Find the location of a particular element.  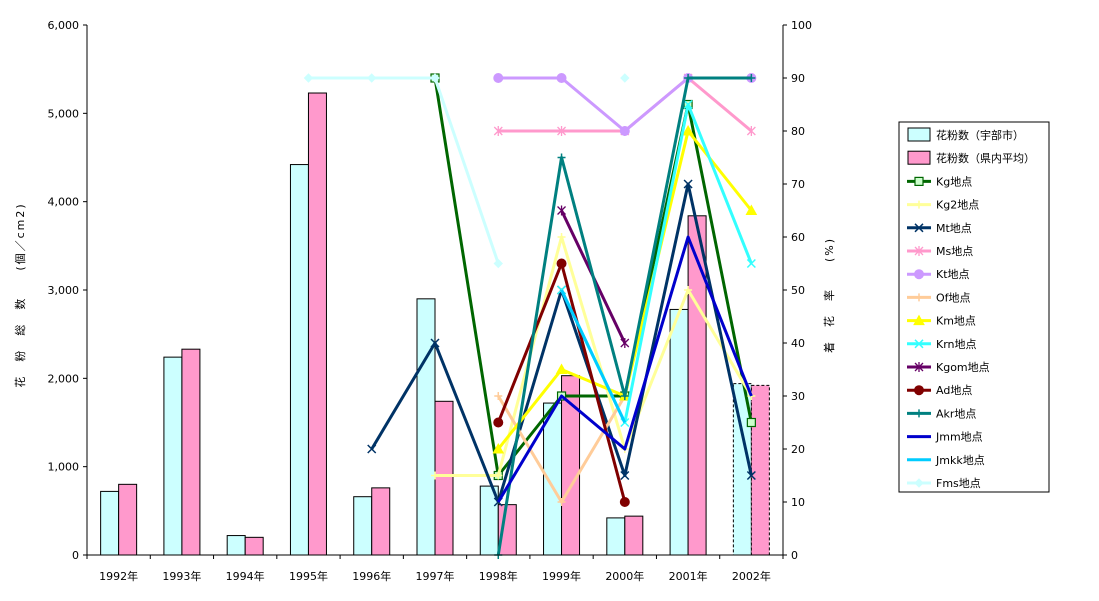

legend-label: Kt地点 is located at coordinates (953, 274).